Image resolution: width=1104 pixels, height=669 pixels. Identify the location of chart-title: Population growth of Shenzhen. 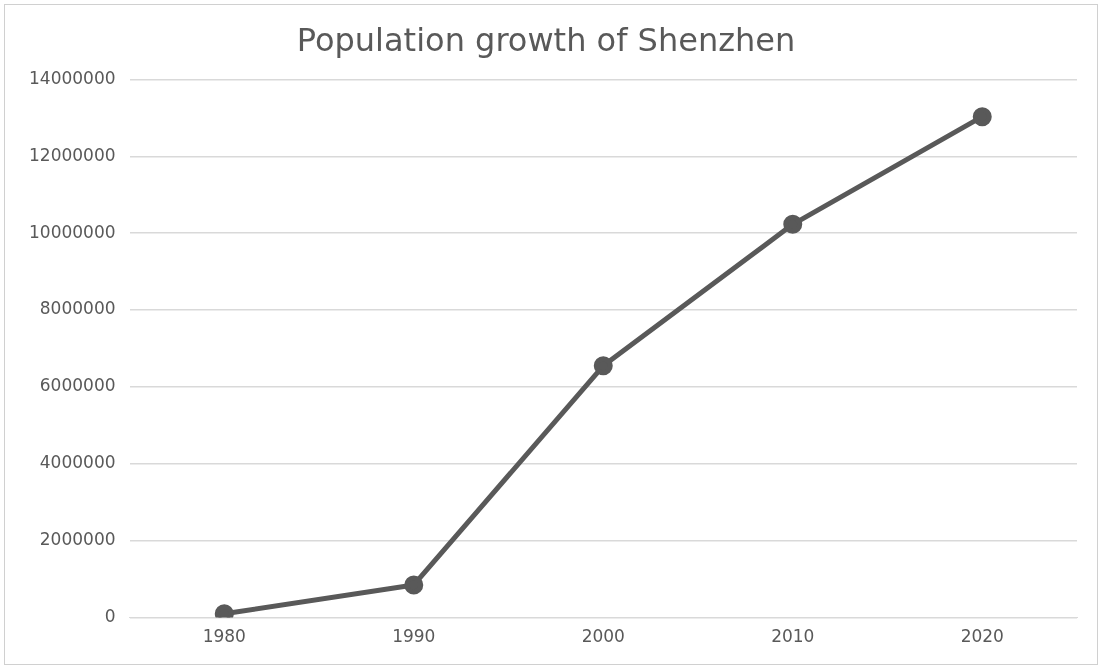
(546, 39).